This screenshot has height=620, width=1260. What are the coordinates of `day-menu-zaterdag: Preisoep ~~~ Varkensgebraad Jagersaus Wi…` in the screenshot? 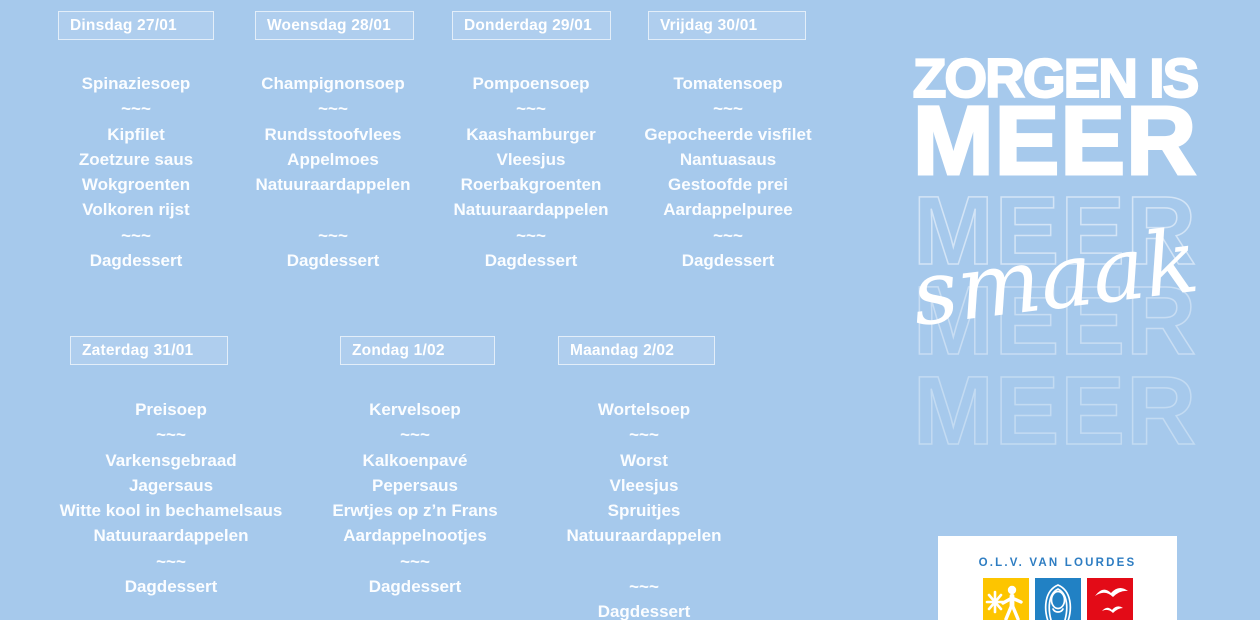 It's located at (171, 498).